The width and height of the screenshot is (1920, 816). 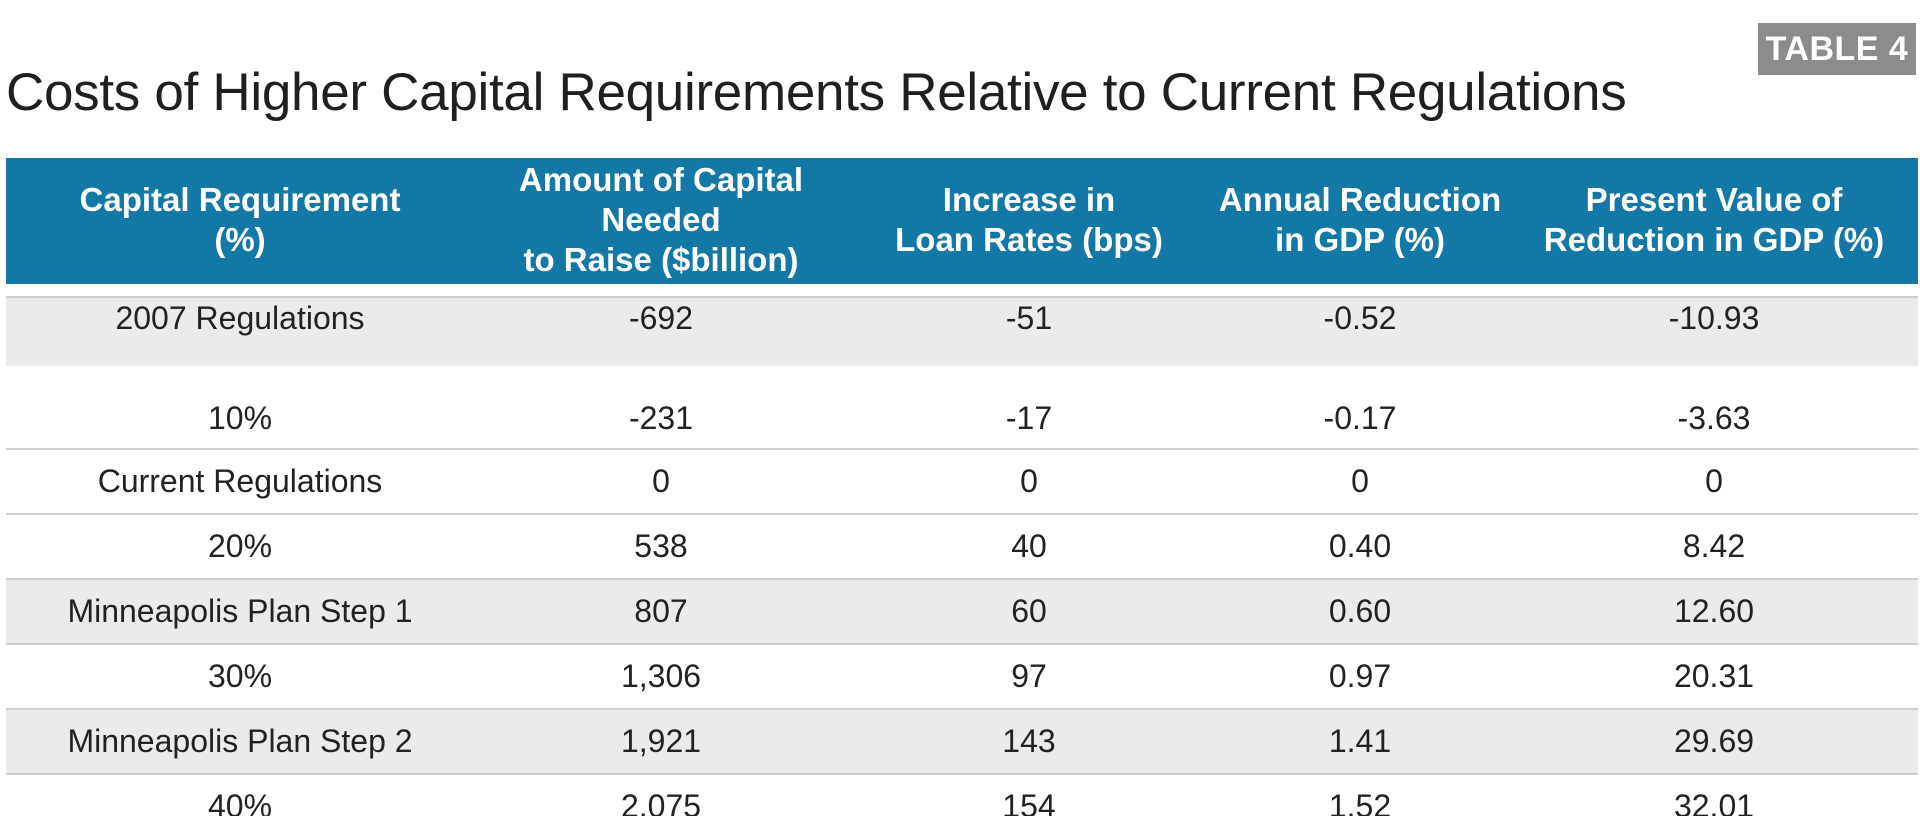 What do you see at coordinates (1714, 482) in the screenshot?
I see `cell-present-value: 0` at bounding box center [1714, 482].